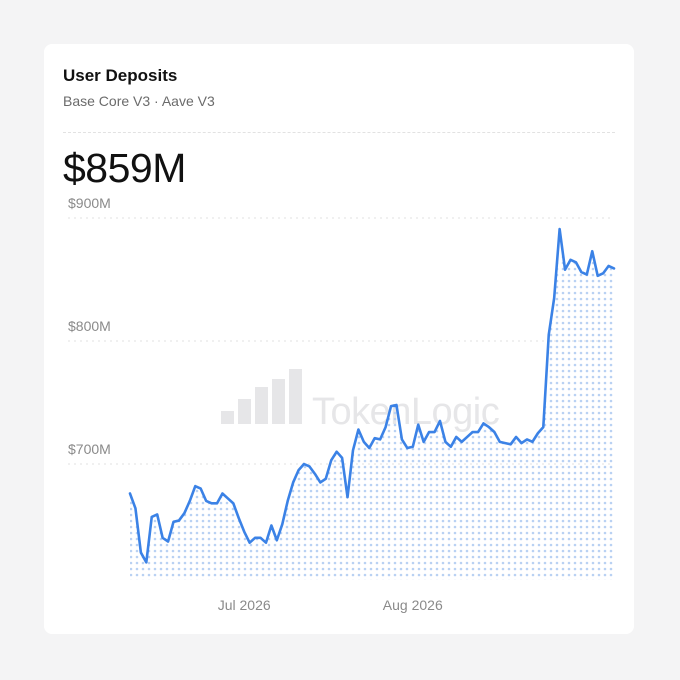 This screenshot has width=680, height=680. What do you see at coordinates (89, 449) in the screenshot?
I see `y-tick-label: $700M` at bounding box center [89, 449].